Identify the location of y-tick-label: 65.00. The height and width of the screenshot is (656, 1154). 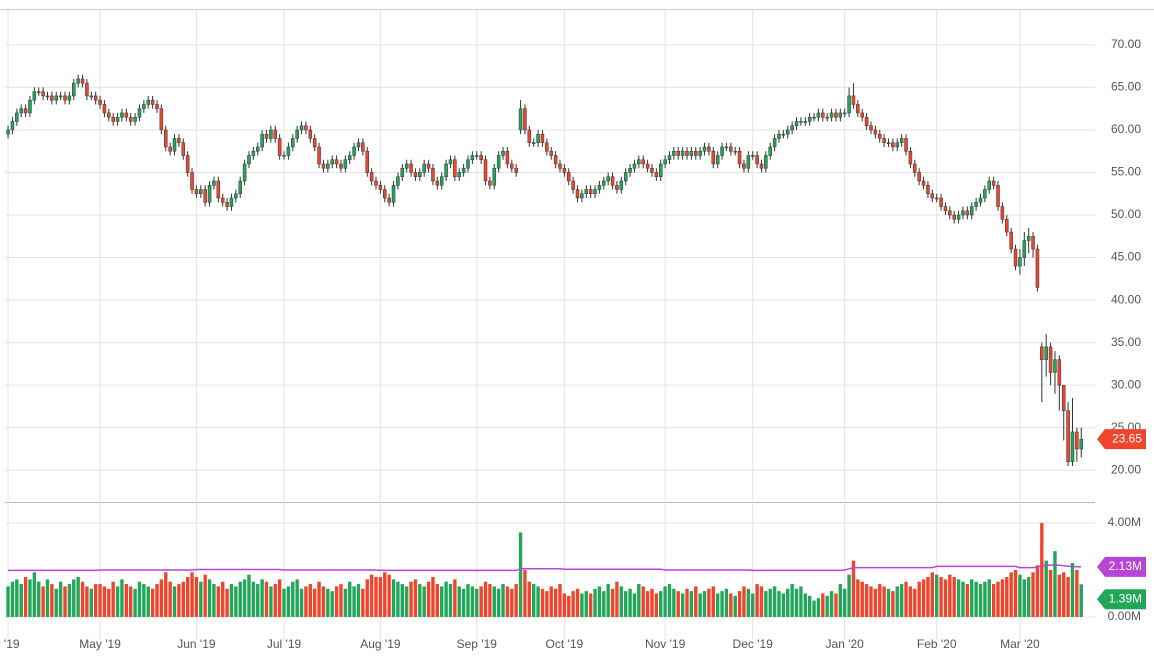
(1126, 87).